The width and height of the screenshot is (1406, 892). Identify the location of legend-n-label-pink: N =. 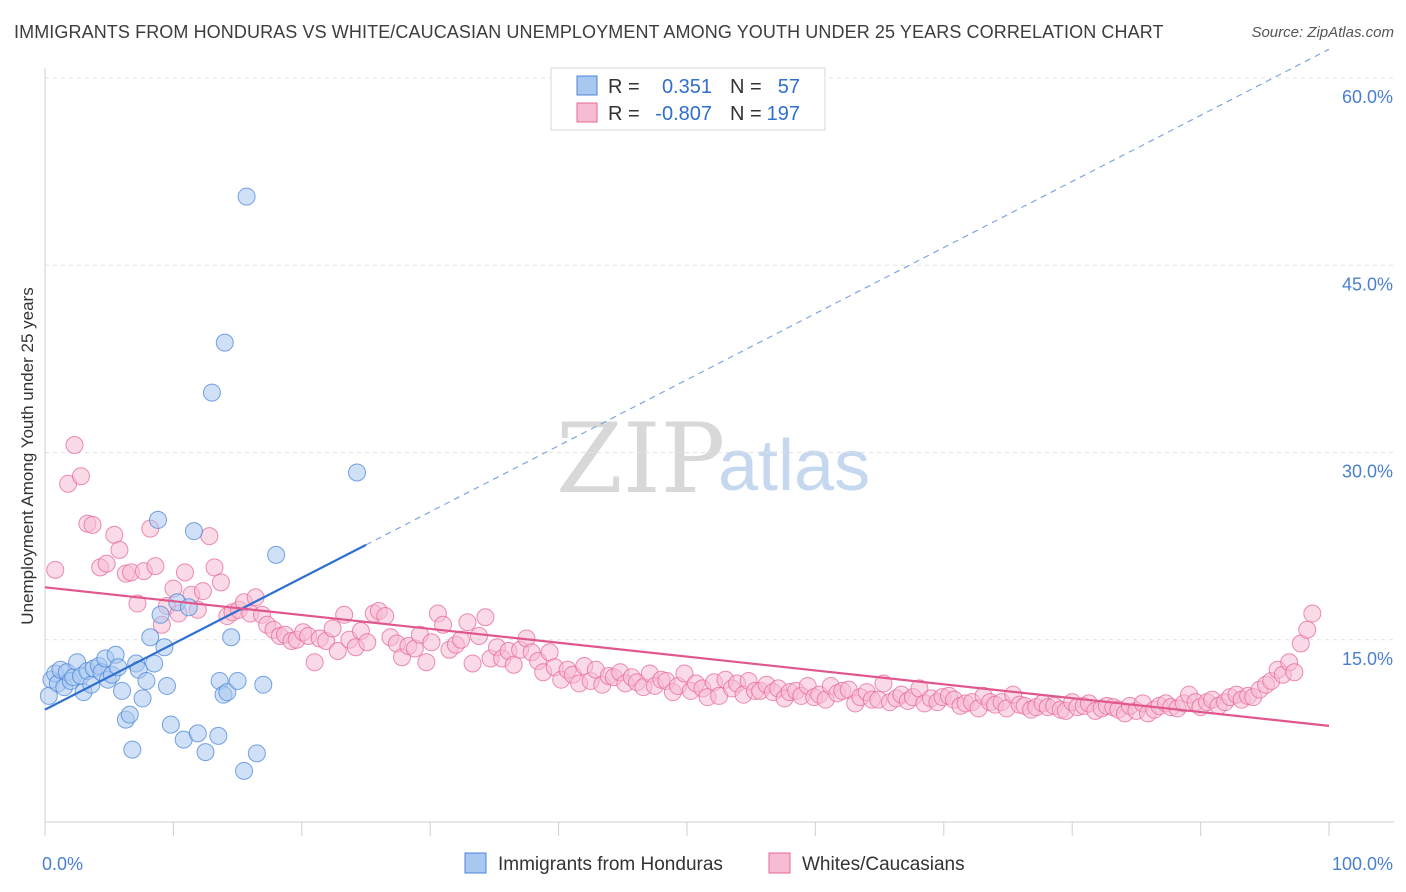
(746, 114).